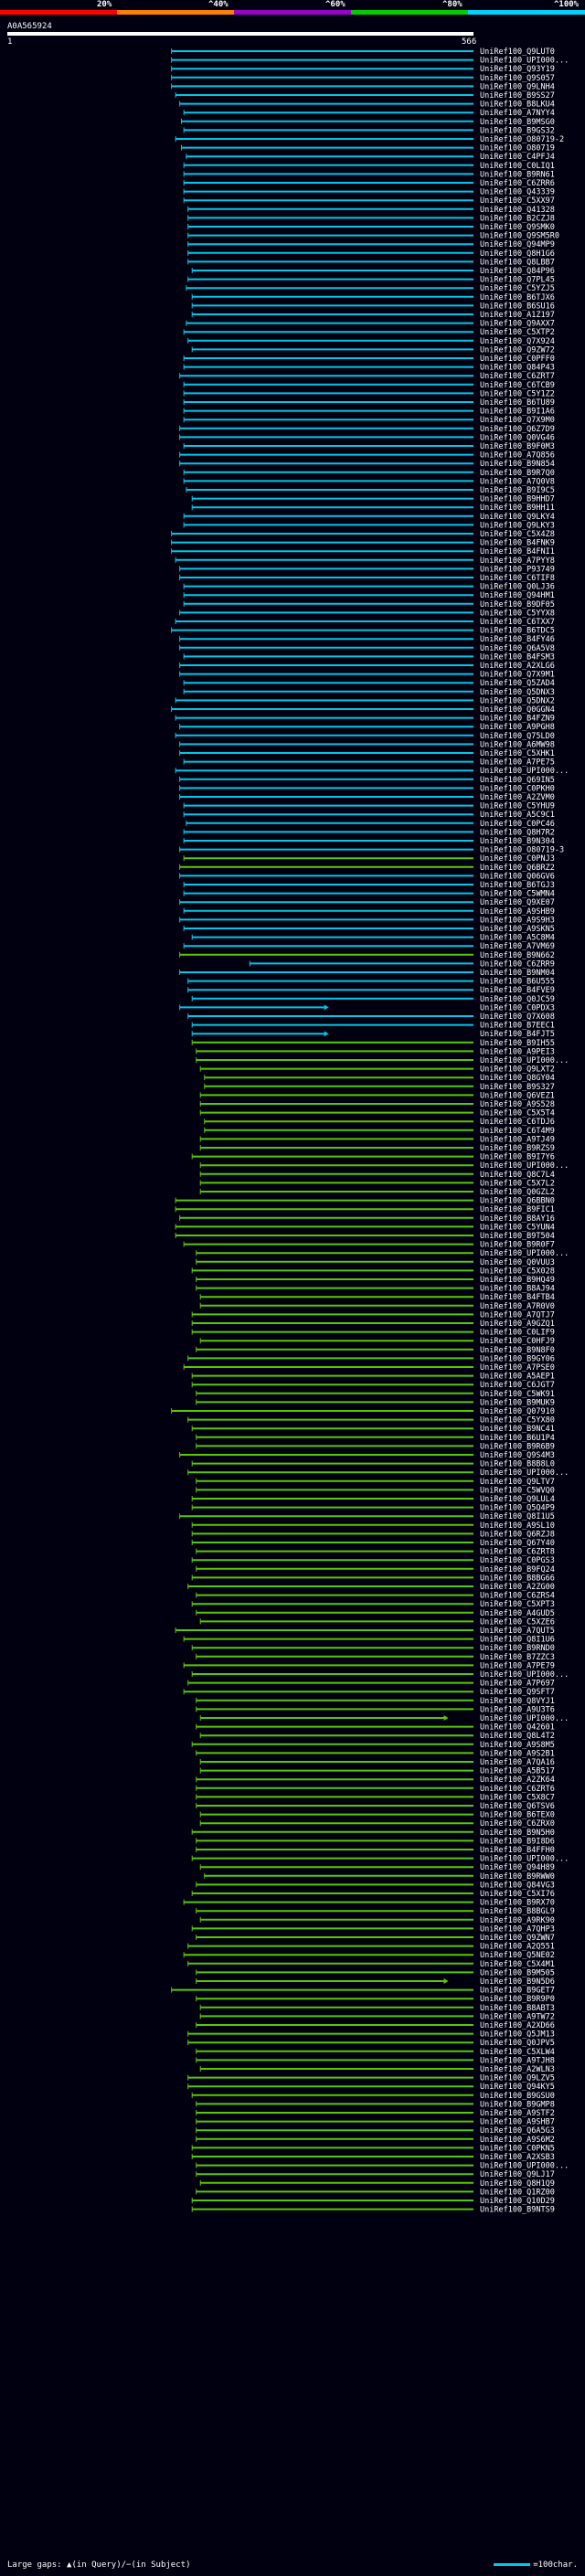  Describe the element at coordinates (517, 700) in the screenshot. I see `hit-label: UniRef100_Q5DNX2` at that location.